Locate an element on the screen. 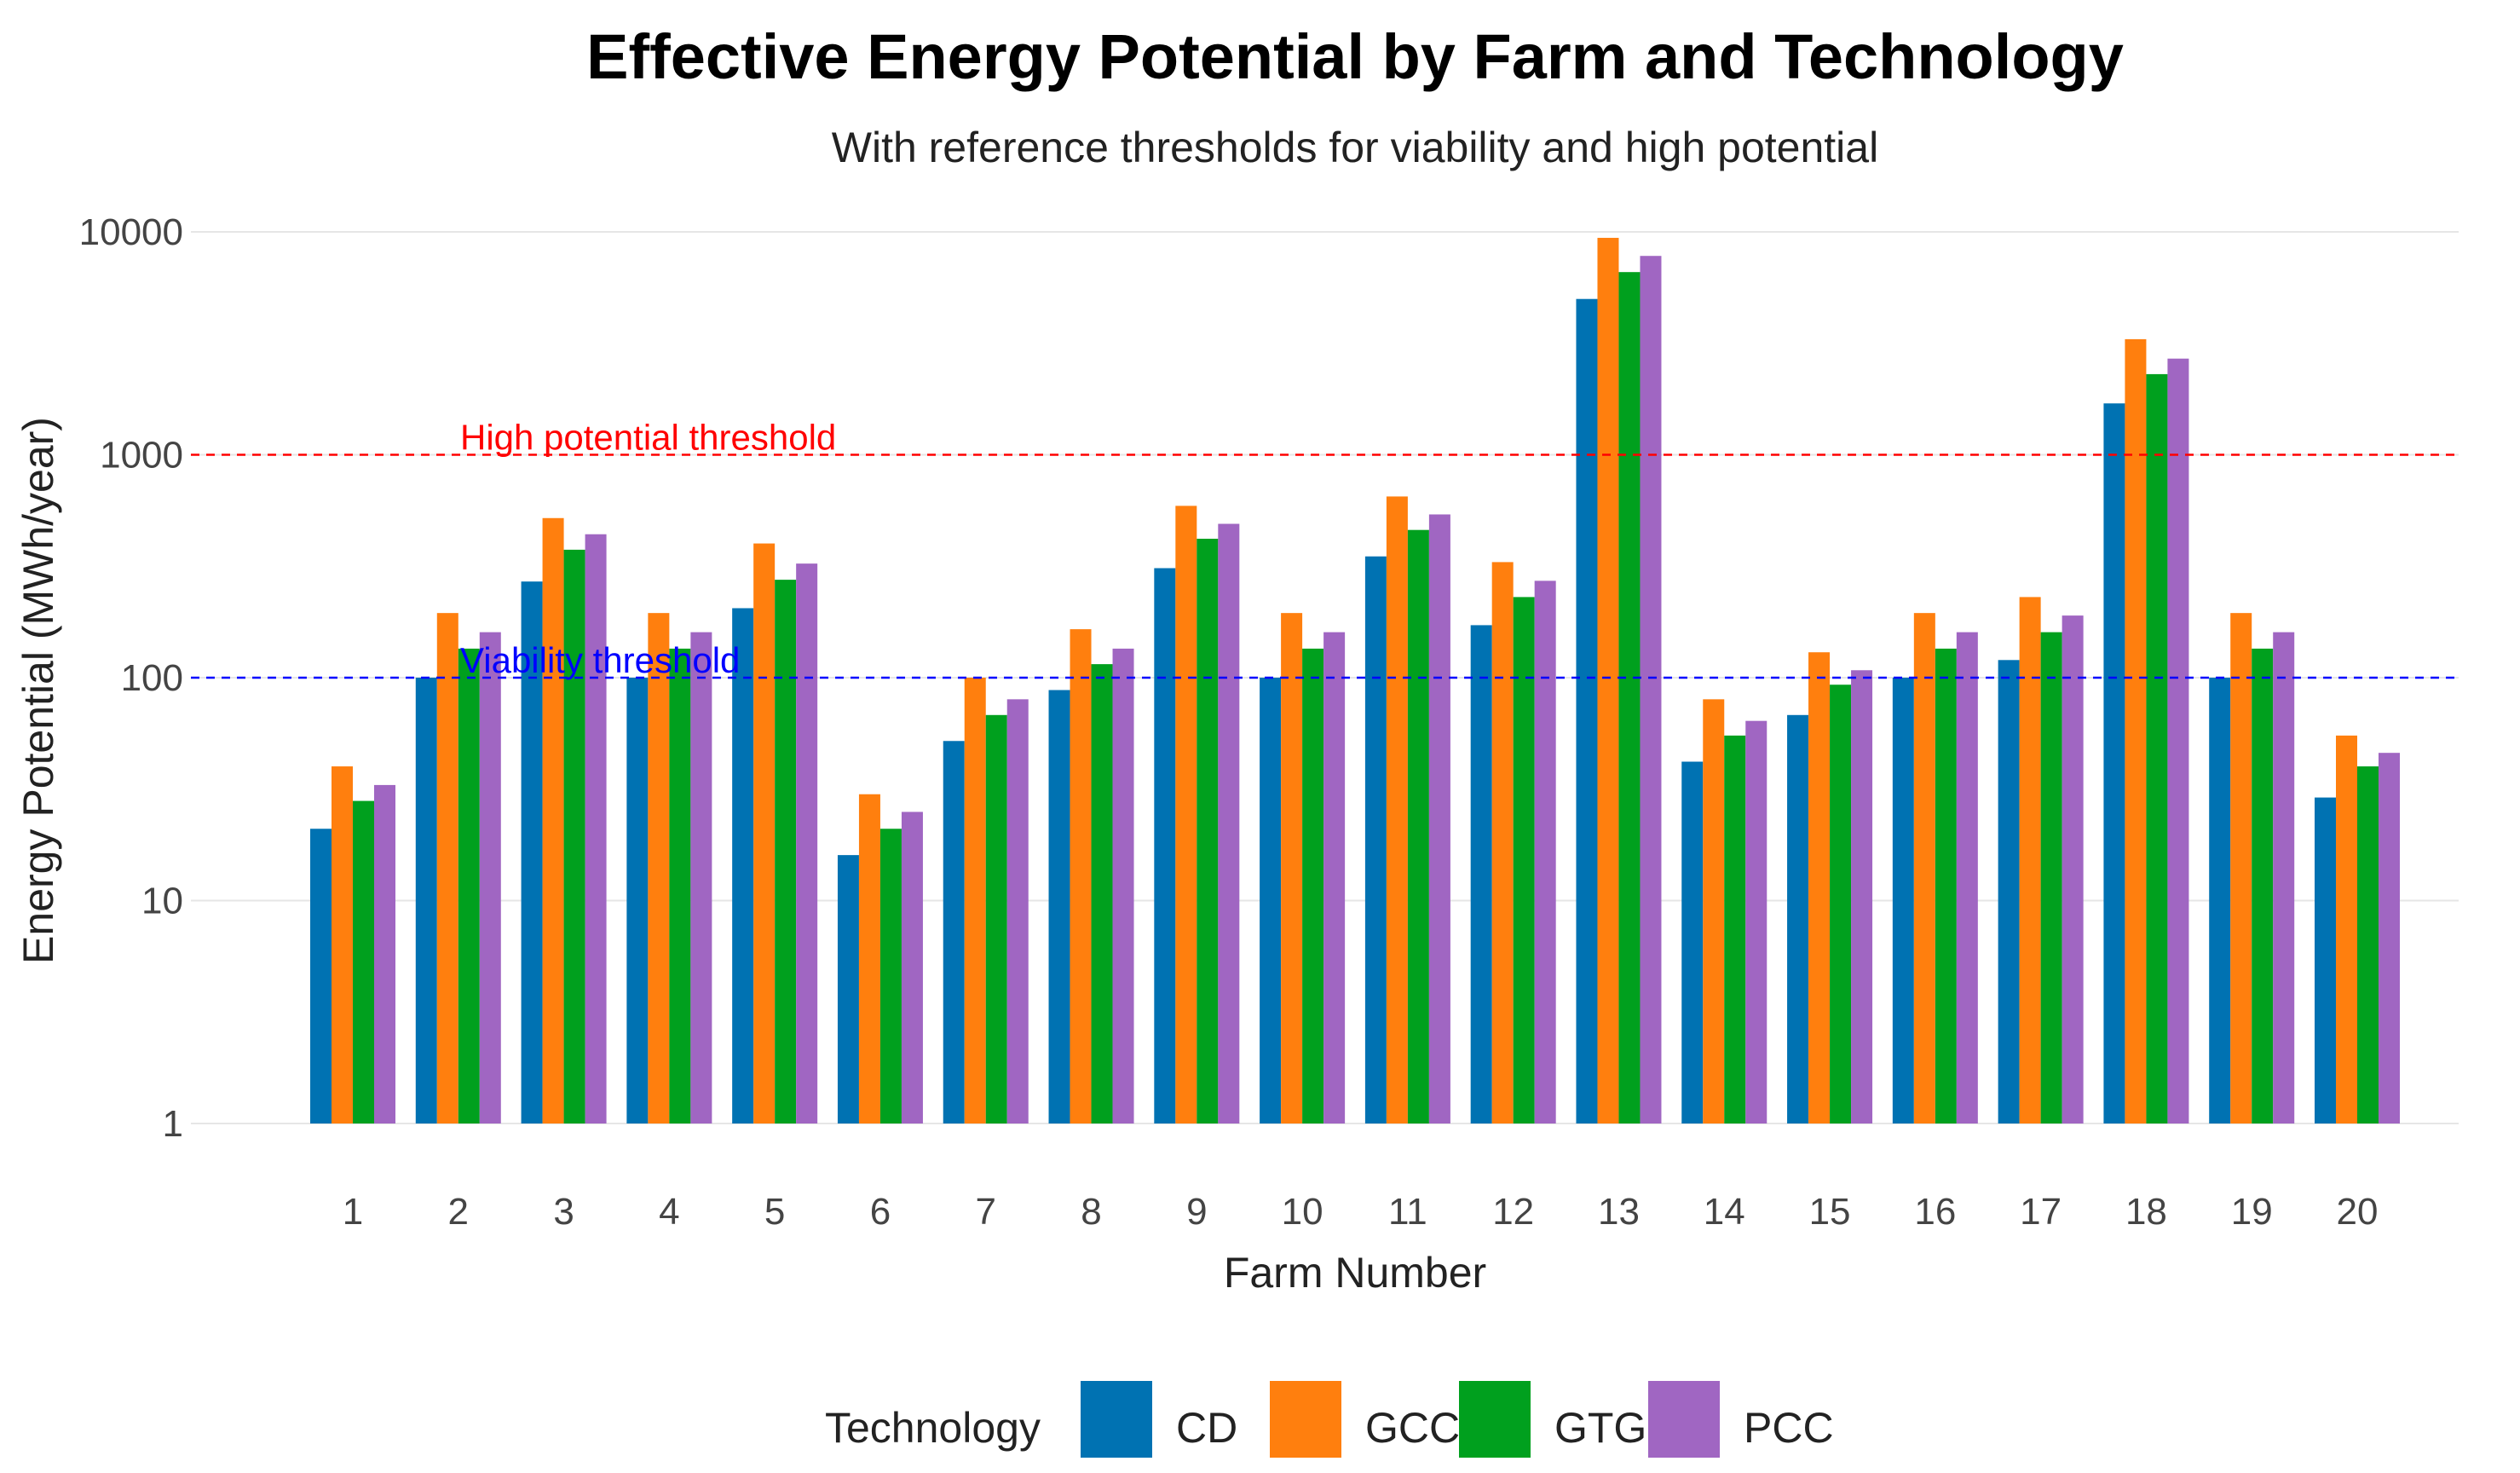 Image resolution: width=2520 pixels, height=1473 pixels. legend: Technology CD GCC GTG PCC is located at coordinates (1330, 1419).